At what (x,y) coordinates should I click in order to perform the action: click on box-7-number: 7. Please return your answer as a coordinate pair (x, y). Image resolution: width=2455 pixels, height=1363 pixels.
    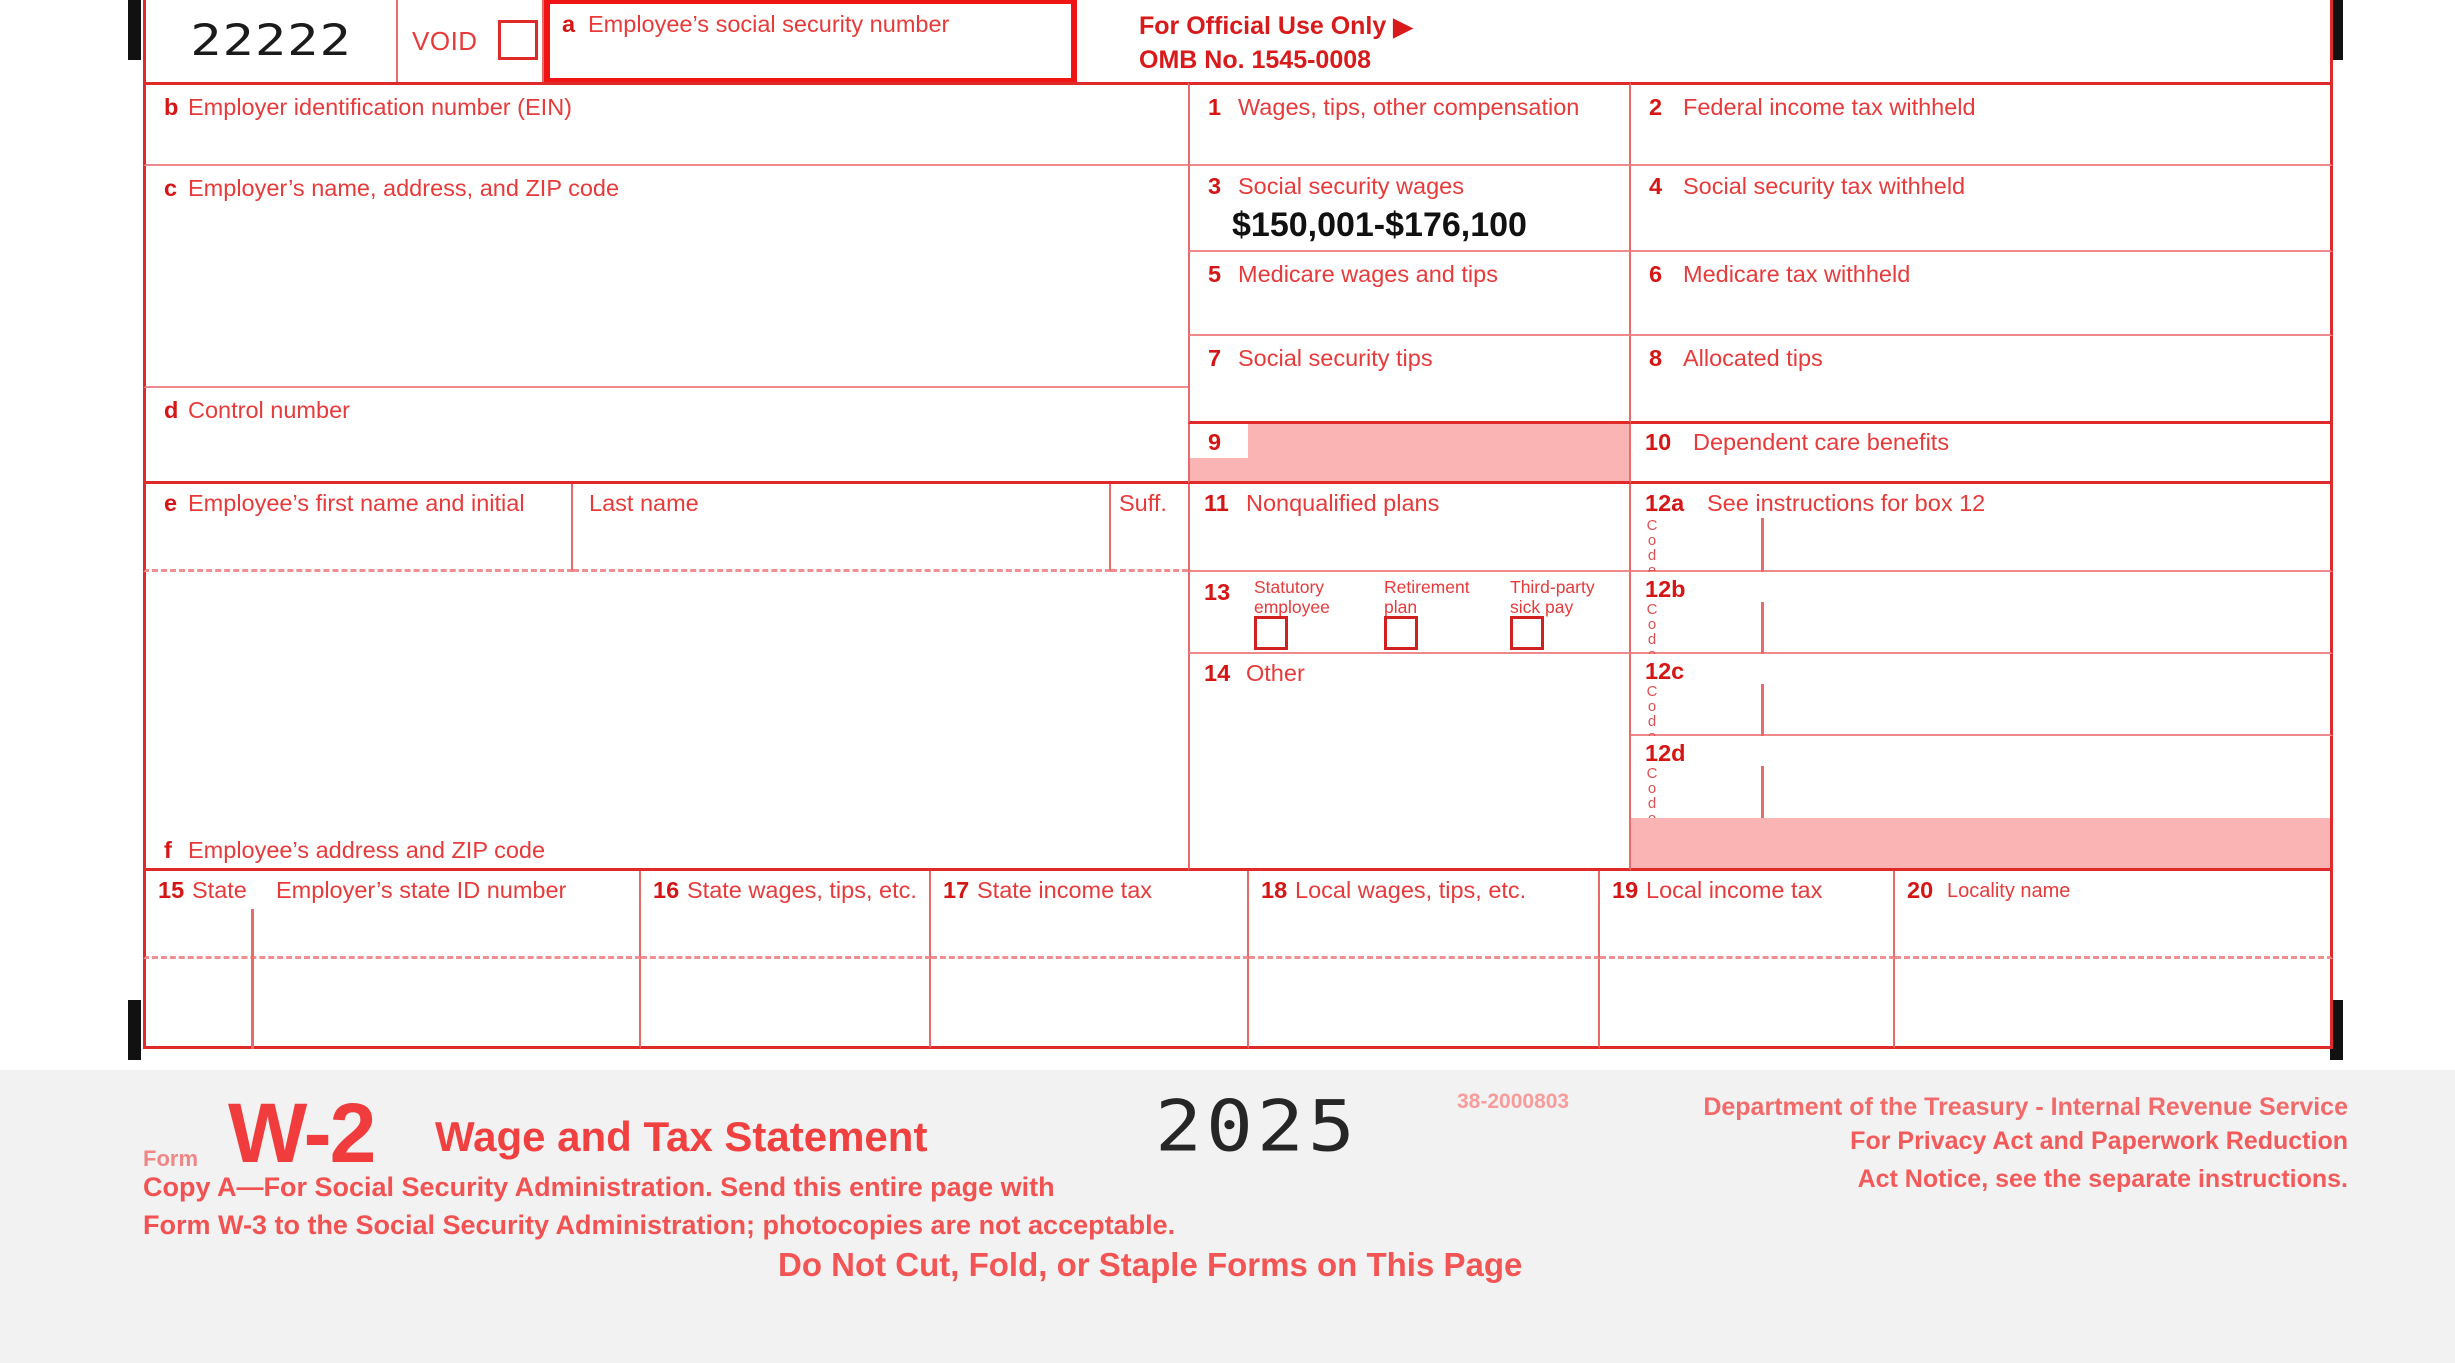
    Looking at the image, I should click on (1215, 358).